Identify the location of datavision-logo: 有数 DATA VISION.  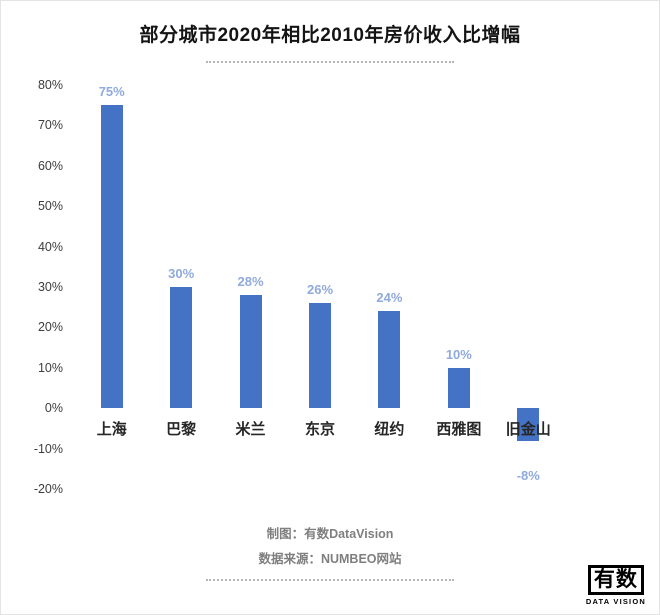
(616, 585).